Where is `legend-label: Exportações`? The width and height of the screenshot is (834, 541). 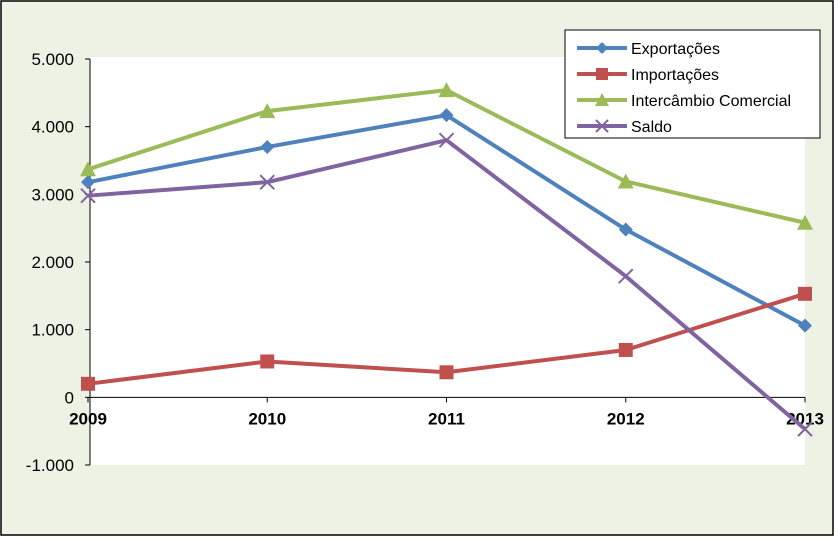
legend-label: Exportações is located at coordinates (675, 49).